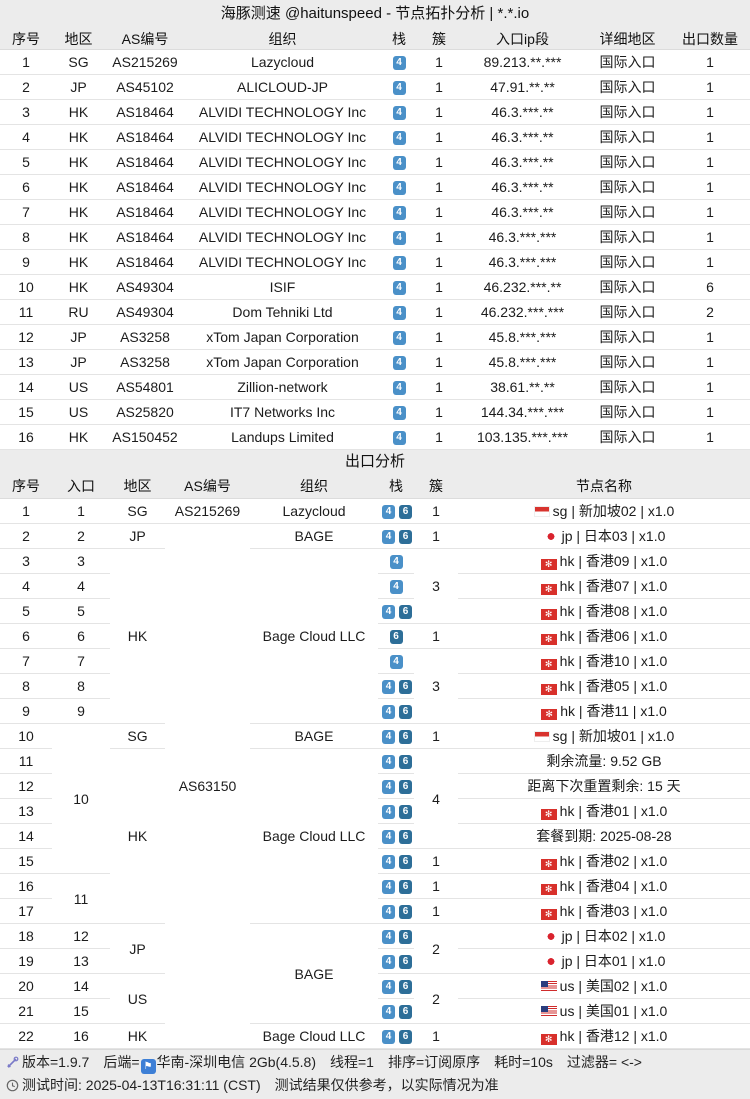 The width and height of the screenshot is (750, 1099). I want to click on node-name-cell: 距离下次重置剩余: 15 天, so click(604, 786).